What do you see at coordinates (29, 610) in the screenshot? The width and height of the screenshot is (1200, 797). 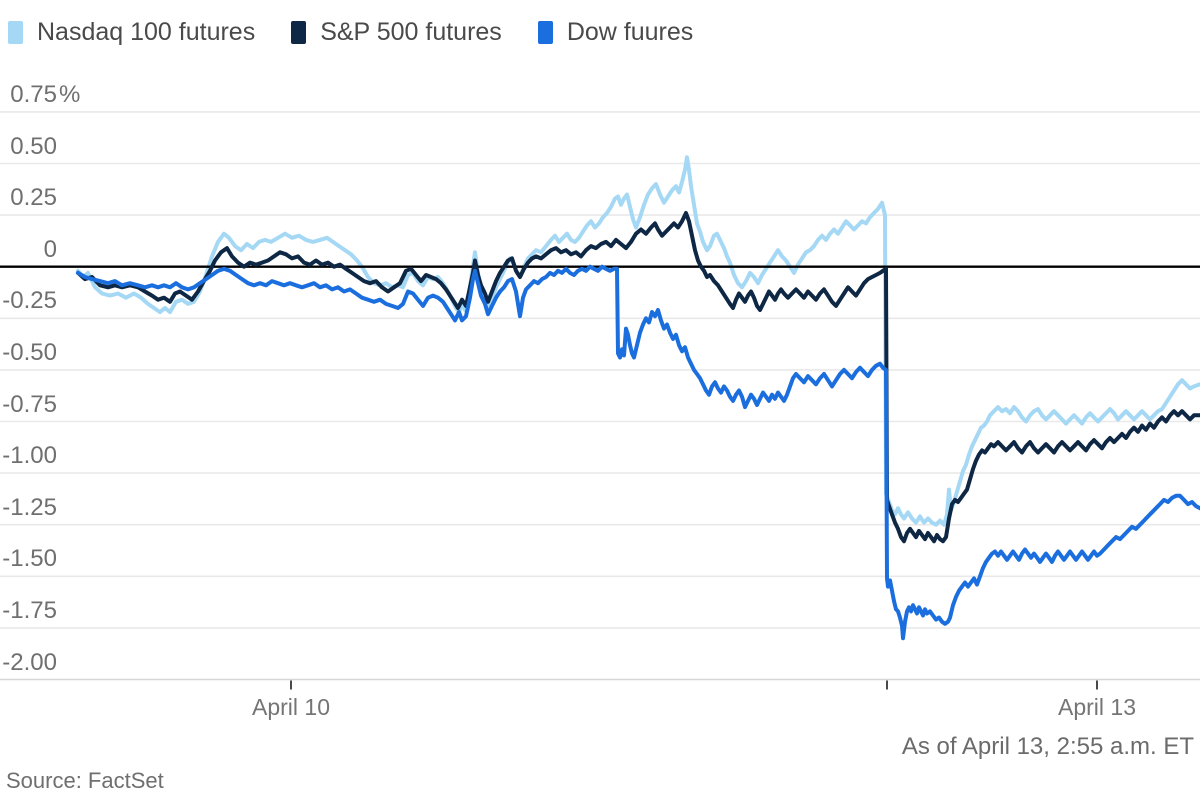 I see `y-axis-label: -1.75` at bounding box center [29, 610].